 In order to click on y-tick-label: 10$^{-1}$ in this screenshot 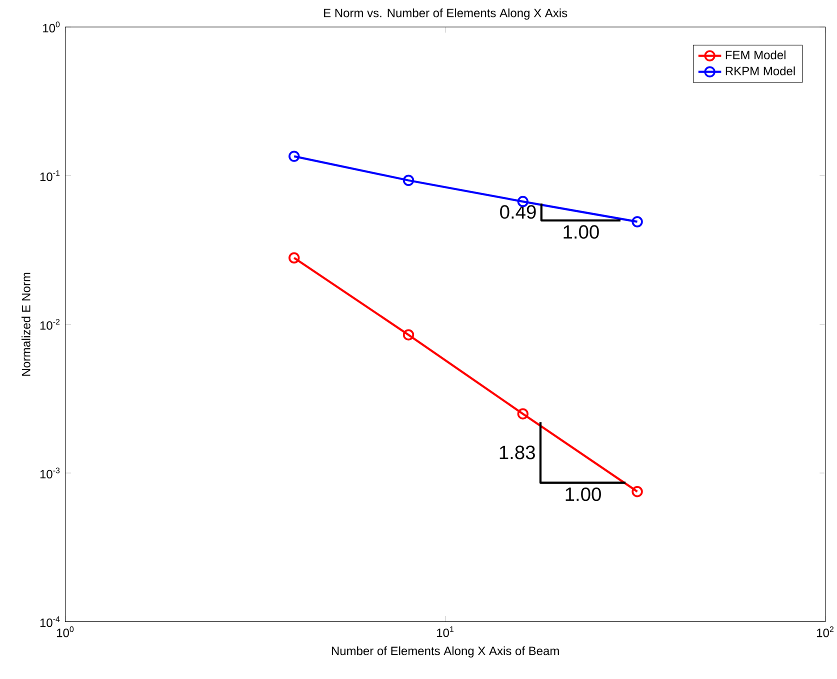, I will do `click(50, 176)`.